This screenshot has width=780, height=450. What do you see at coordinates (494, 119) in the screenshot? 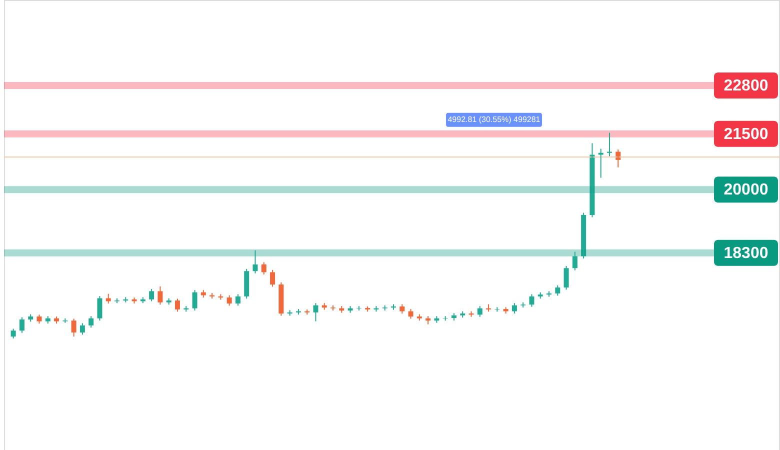
I see `annotation: 4992.81 (30.55%) 499281` at bounding box center [494, 119].